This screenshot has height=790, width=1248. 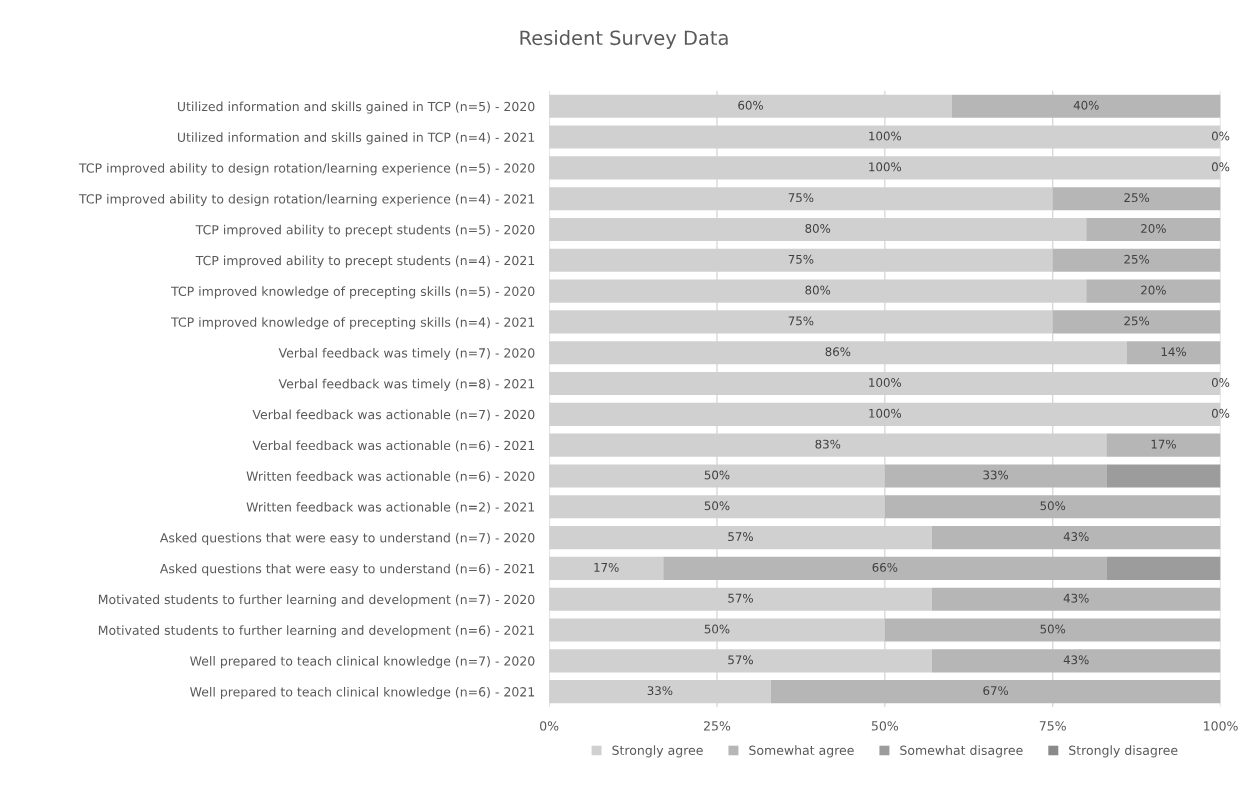 I want to click on y-tick-label: Written feedback was actionable (n=2) - 2021, so click(x=390, y=508).